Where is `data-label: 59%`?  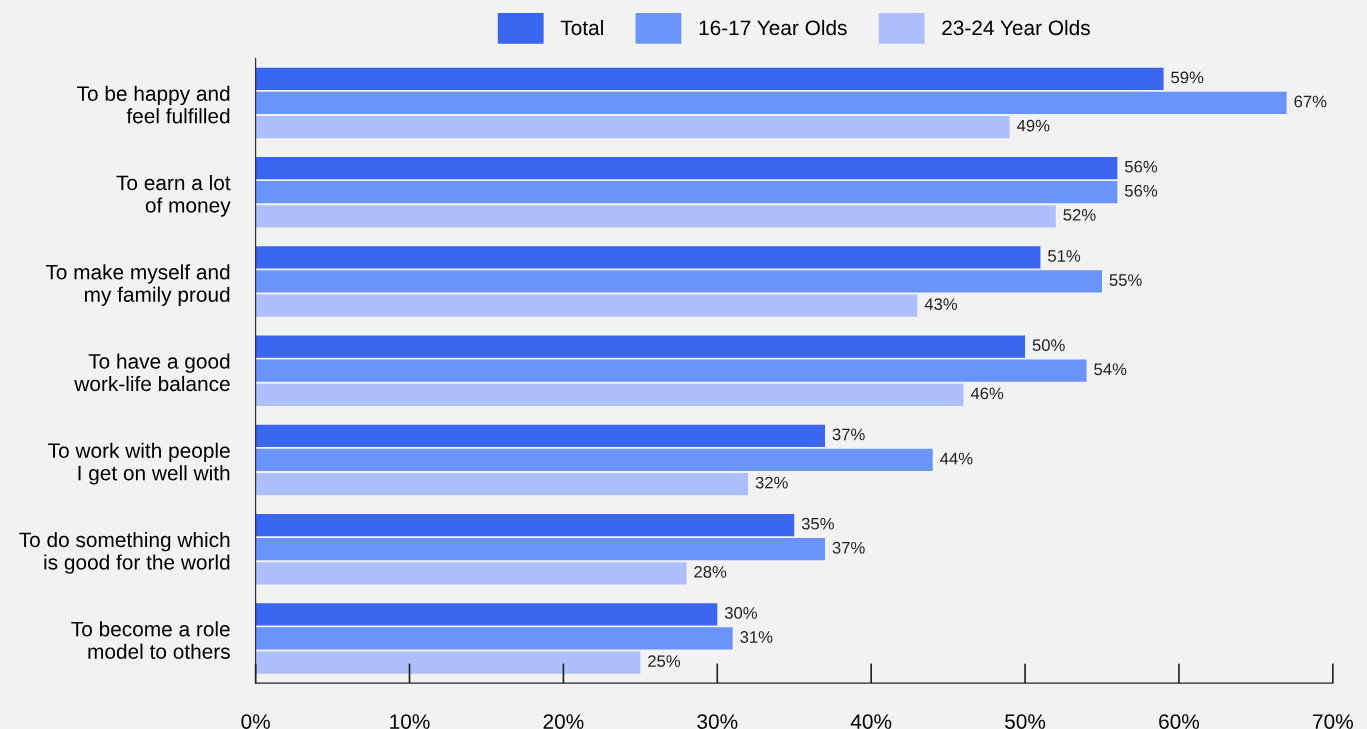 data-label: 59% is located at coordinates (1187, 77).